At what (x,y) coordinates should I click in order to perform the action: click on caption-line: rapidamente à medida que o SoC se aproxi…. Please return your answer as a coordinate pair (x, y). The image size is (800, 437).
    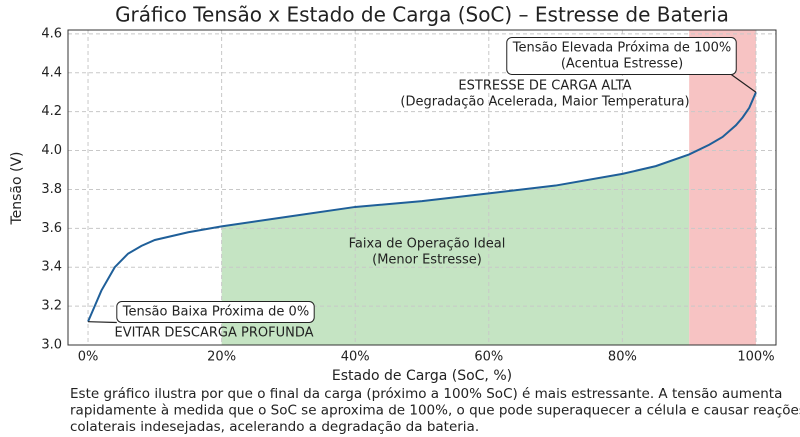
    Looking at the image, I should click on (435, 411).